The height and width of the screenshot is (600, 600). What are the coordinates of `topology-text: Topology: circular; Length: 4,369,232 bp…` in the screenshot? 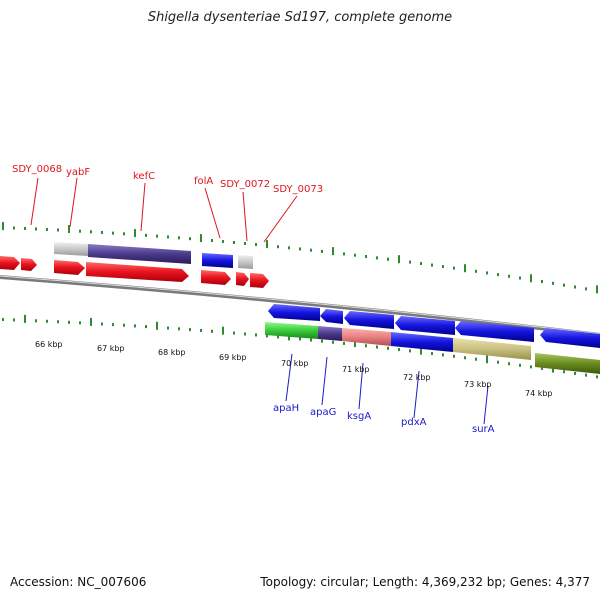 It's located at (425, 582).